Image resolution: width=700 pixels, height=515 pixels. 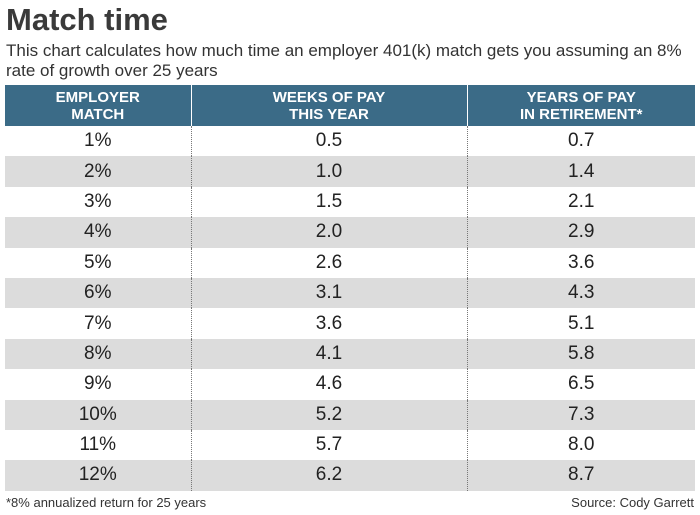 I want to click on table-row: 7% 3.6 5.1, so click(x=350, y=323).